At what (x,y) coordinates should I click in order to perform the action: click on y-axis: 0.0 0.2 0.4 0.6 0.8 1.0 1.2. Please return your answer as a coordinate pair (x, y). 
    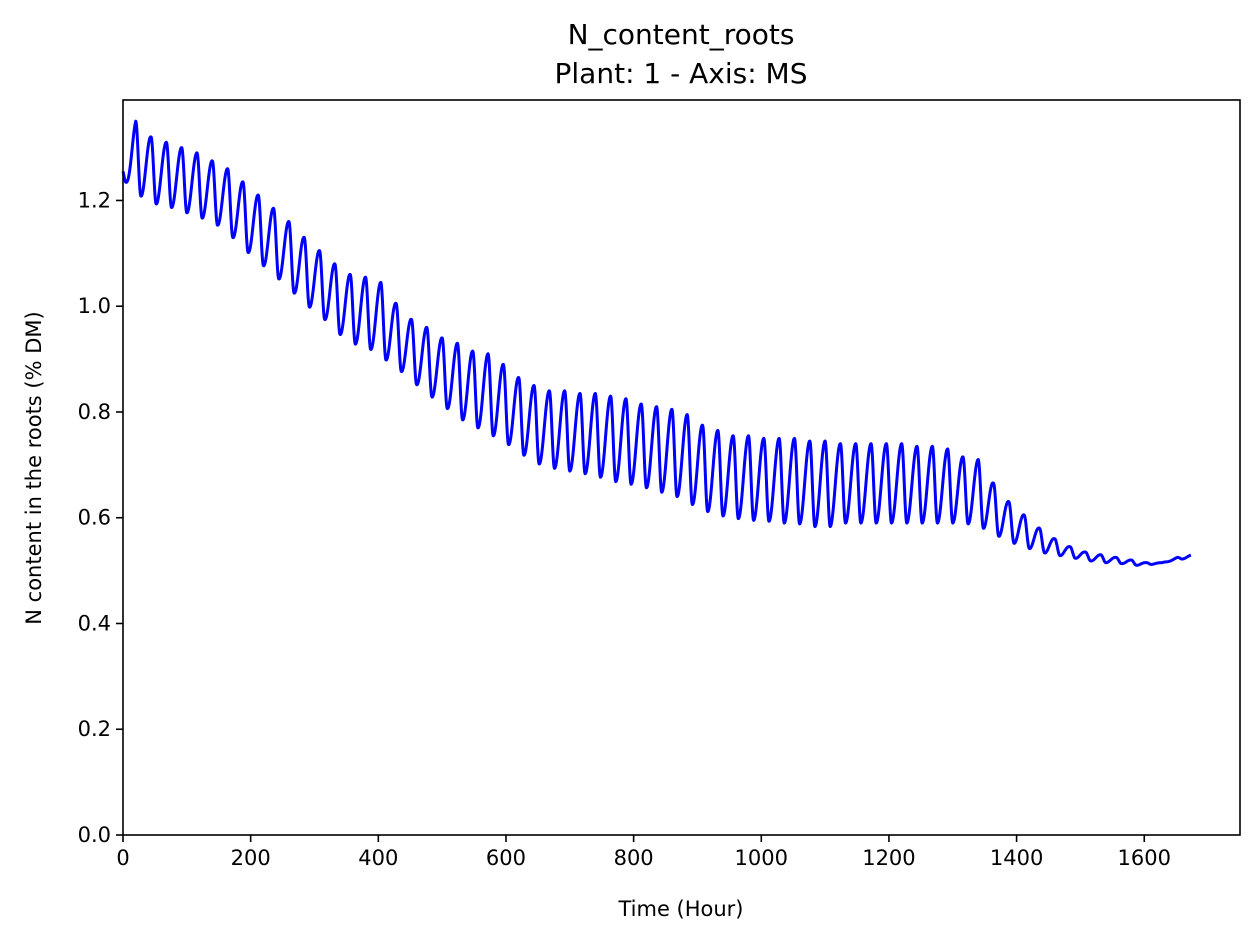
    Looking at the image, I should click on (100, 517).